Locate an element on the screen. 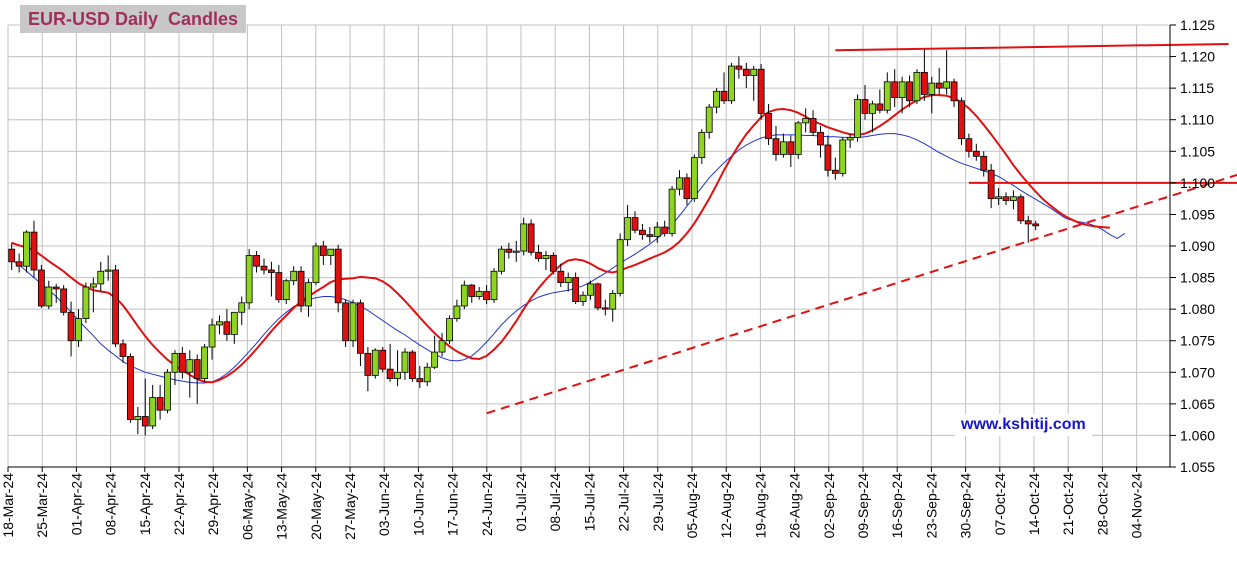 This screenshot has width=1237, height=576. x-tick-label: 05-Aug-24 is located at coordinates (692, 506).